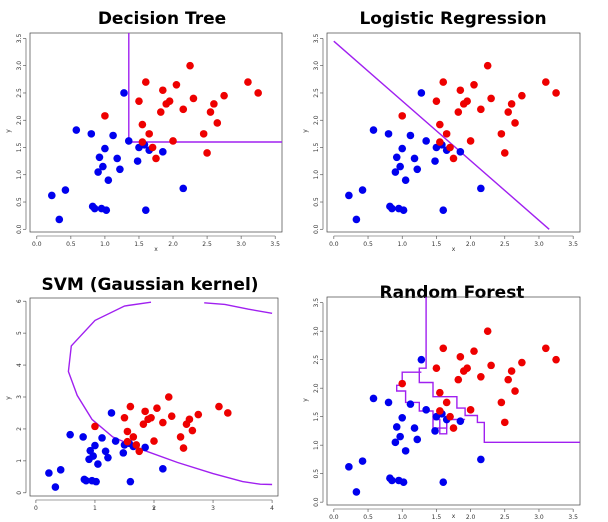 The height and width of the screenshot is (522, 608). Describe the element at coordinates (454, 249) in the screenshot. I see `x-axis-label: x` at that location.